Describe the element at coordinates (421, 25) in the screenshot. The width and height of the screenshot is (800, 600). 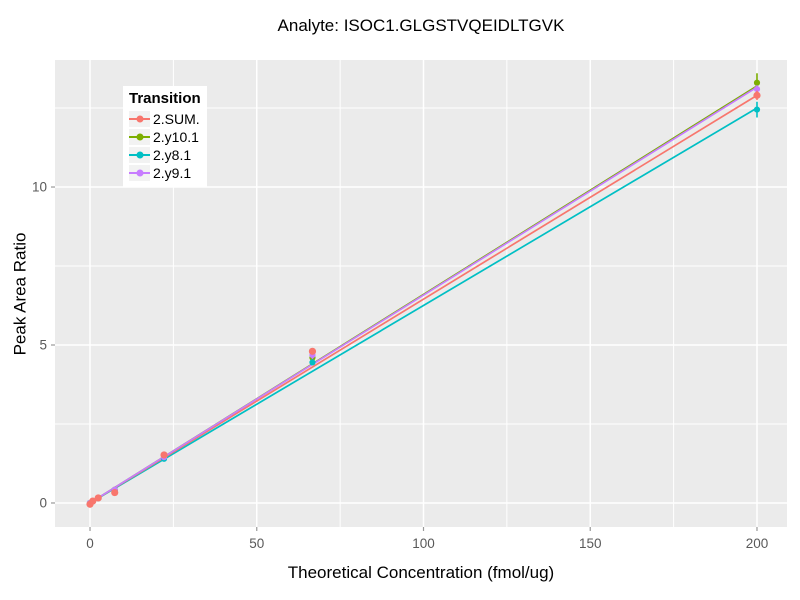
I see `plot-title: Analyte: ISOC1.GLGSTVQEIDLTGVK` at that location.